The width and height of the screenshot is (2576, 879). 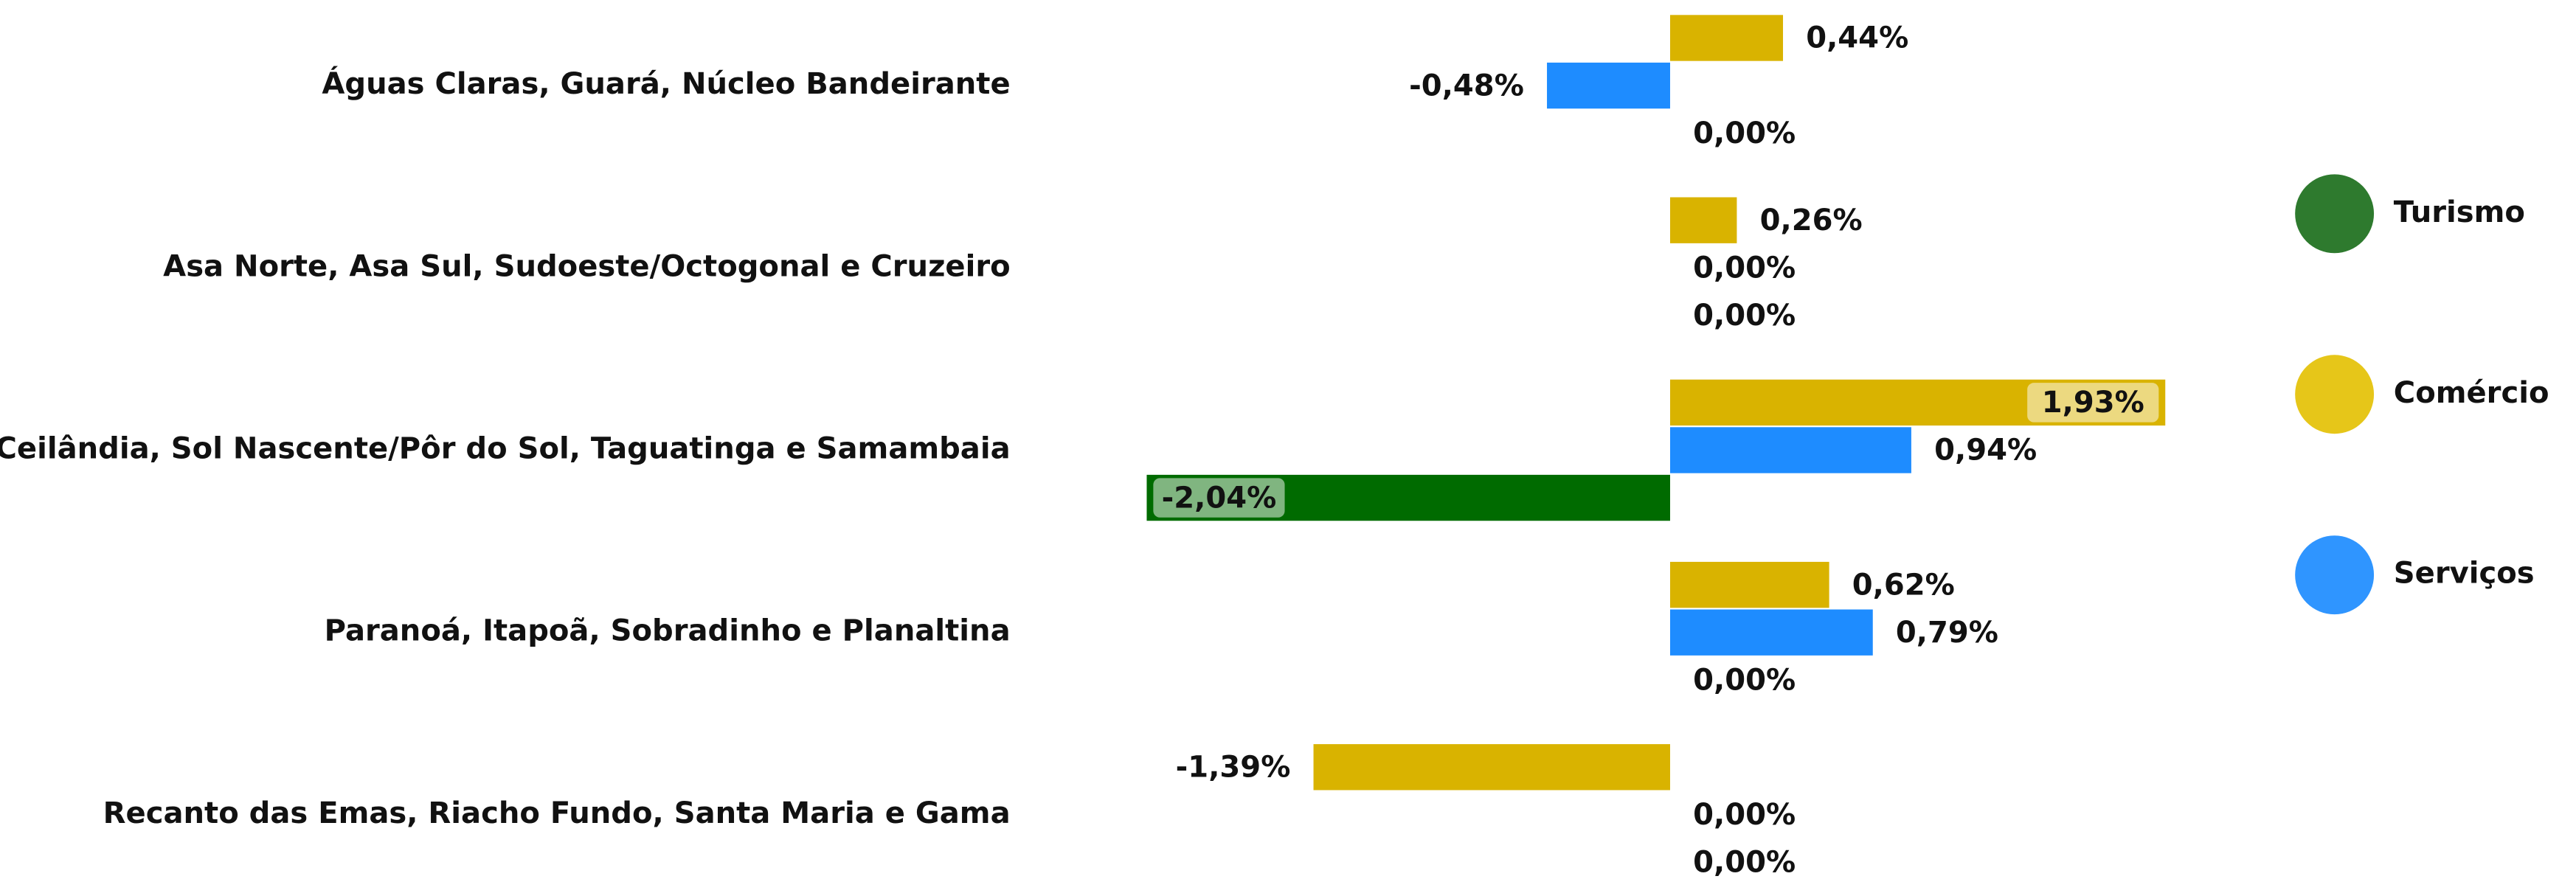 What do you see at coordinates (1812, 220) in the screenshot?
I see `value-label: 0,26%` at bounding box center [1812, 220].